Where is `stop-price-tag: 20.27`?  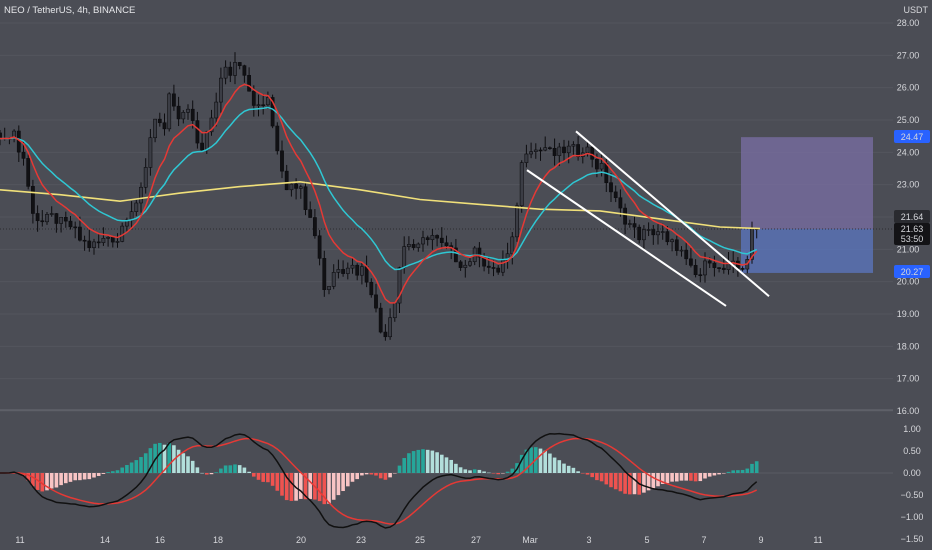 stop-price-tag: 20.27 is located at coordinates (912, 271).